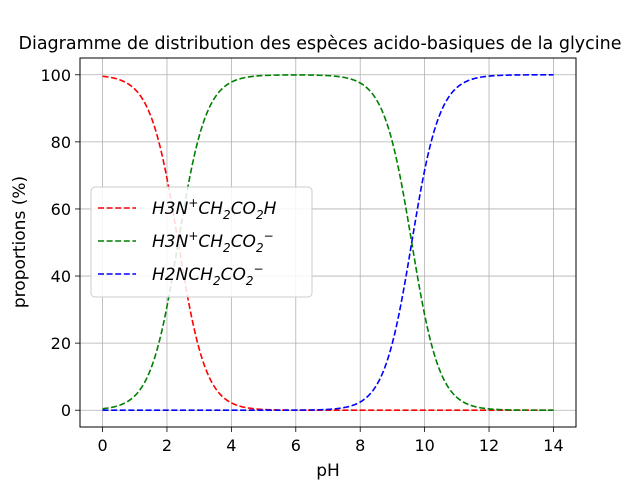 Image resolution: width=640 pixels, height=480 pixels. Describe the element at coordinates (61, 276) in the screenshot. I see `y-tick-label: 40` at that location.